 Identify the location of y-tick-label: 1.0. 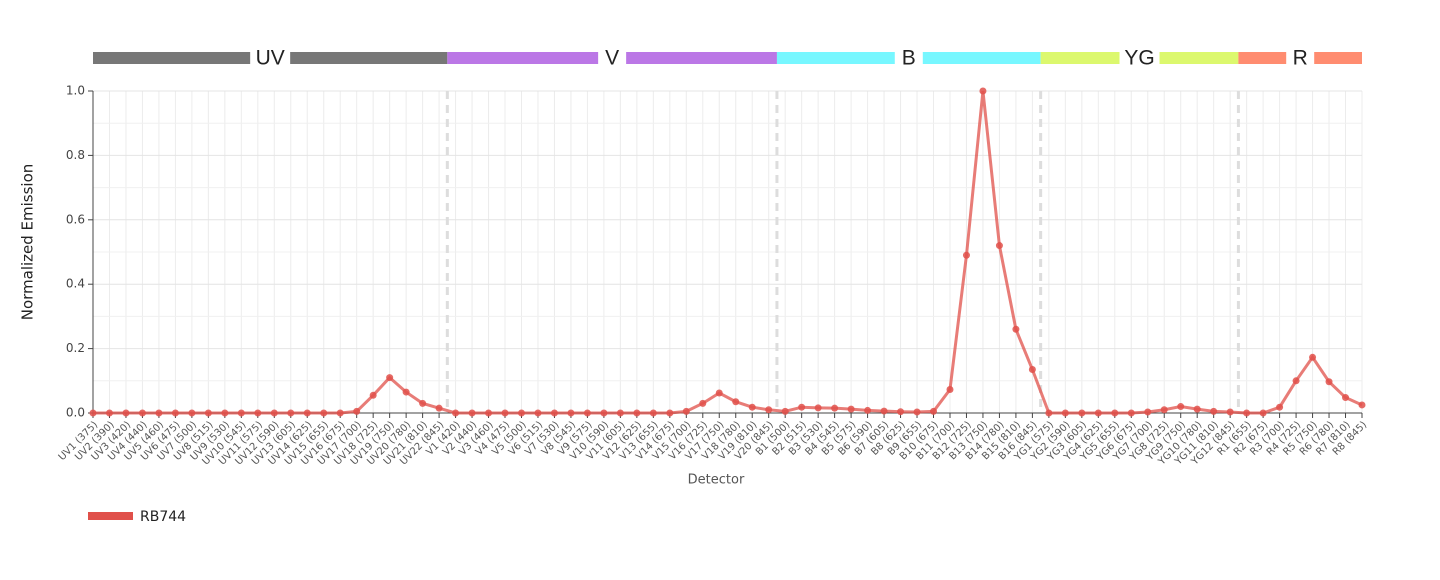
(75, 91).